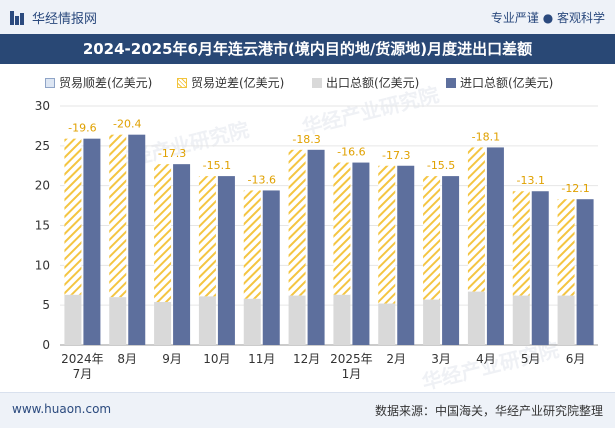 The height and width of the screenshot is (428, 615). What do you see at coordinates (182, 82) in the screenshot?
I see `legend-deficit-swatch` at bounding box center [182, 82].